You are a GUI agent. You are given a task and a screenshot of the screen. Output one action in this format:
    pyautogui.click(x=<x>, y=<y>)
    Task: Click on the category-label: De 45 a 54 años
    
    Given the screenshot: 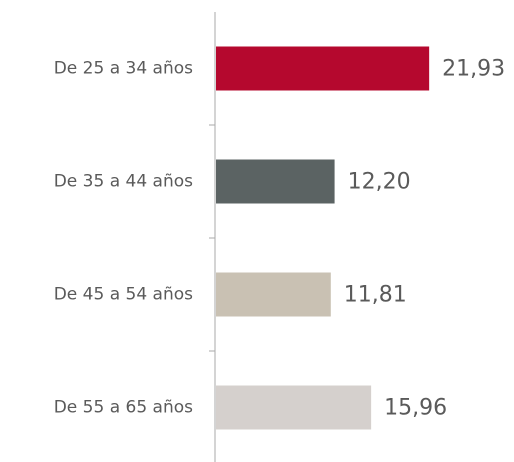 What is the action you would take?
    pyautogui.click(x=123, y=295)
    